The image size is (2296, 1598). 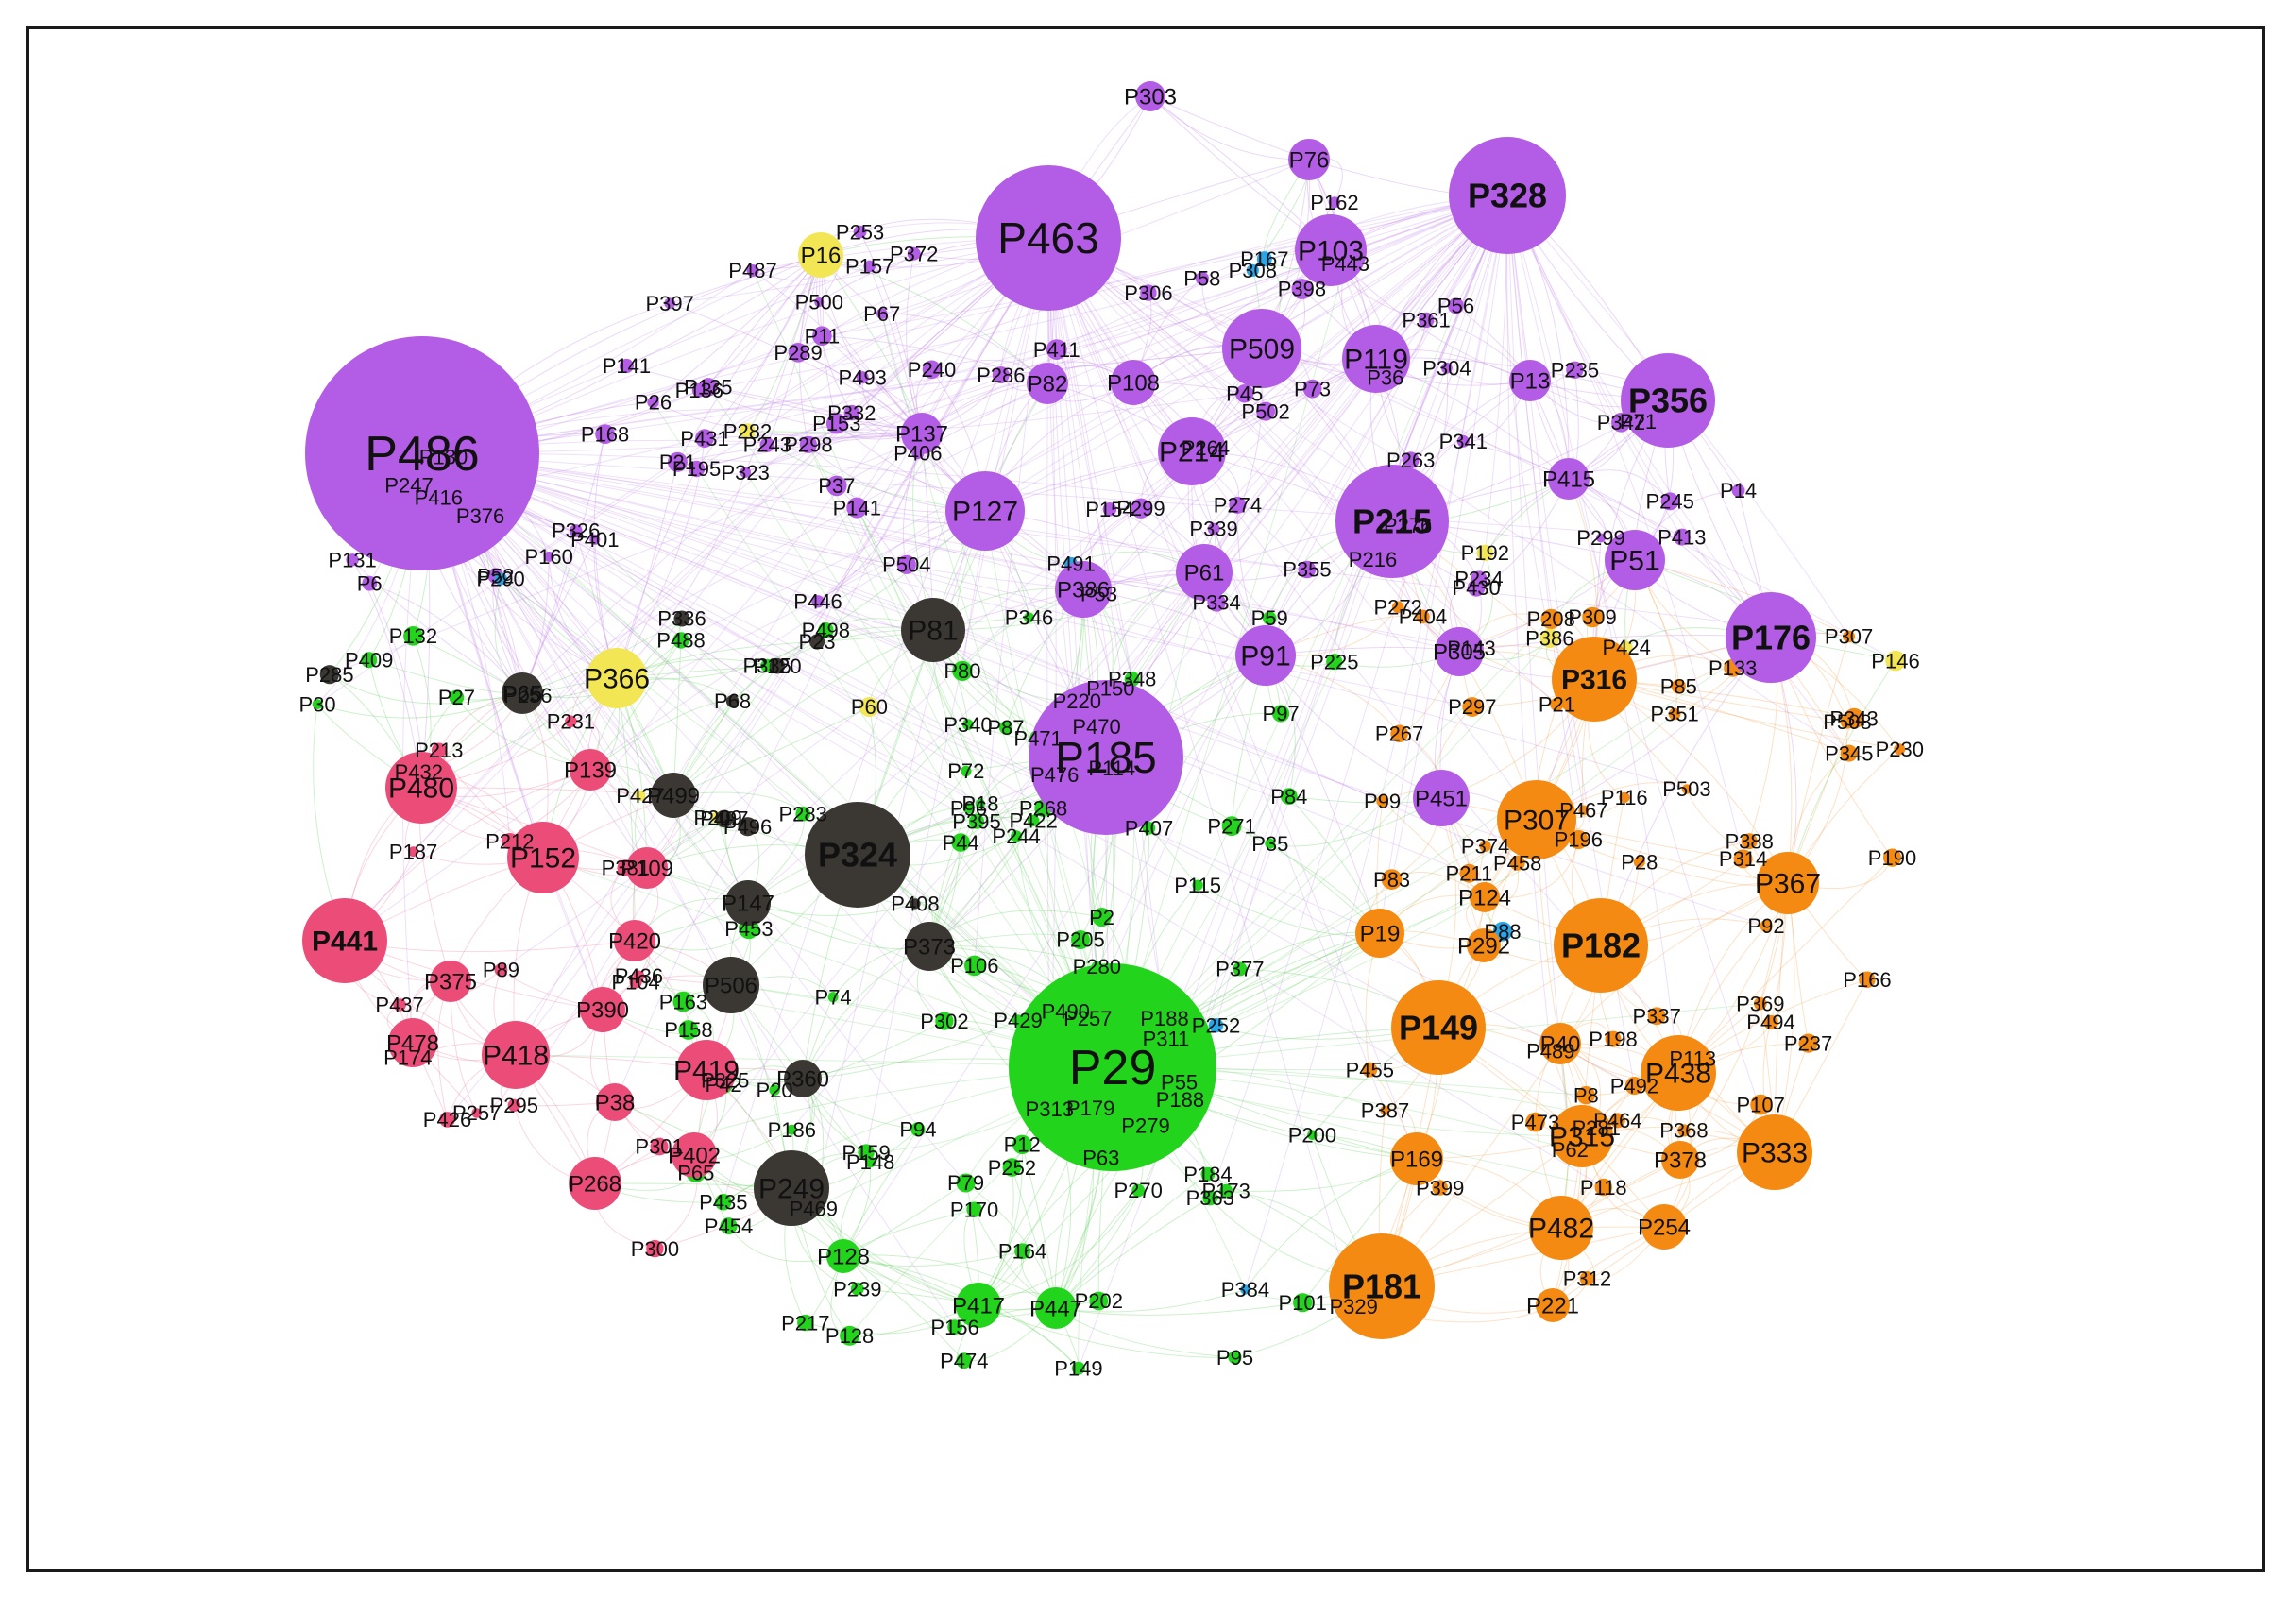 What do you see at coordinates (543, 859) in the screenshot?
I see `node-label: P152` at bounding box center [543, 859].